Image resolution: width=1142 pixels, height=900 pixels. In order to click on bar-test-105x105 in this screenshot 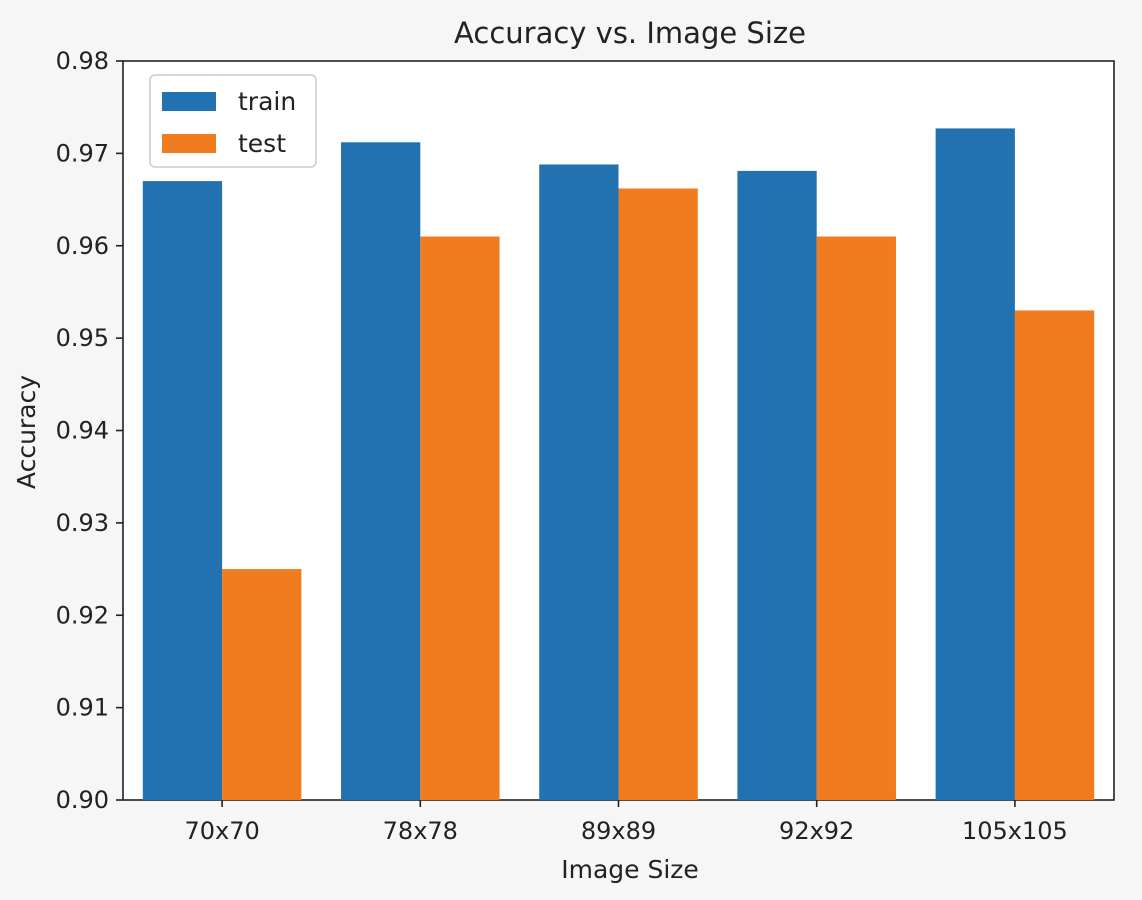, I will do `click(1054, 555)`.